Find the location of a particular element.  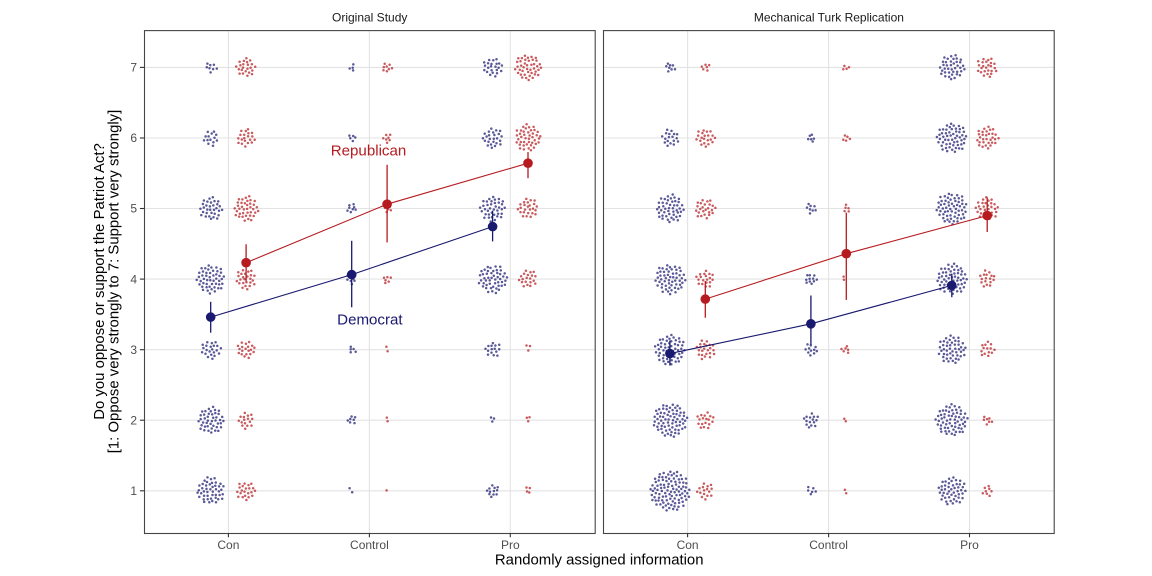

svg-text: Randomly assigned information is located at coordinates (599, 561).